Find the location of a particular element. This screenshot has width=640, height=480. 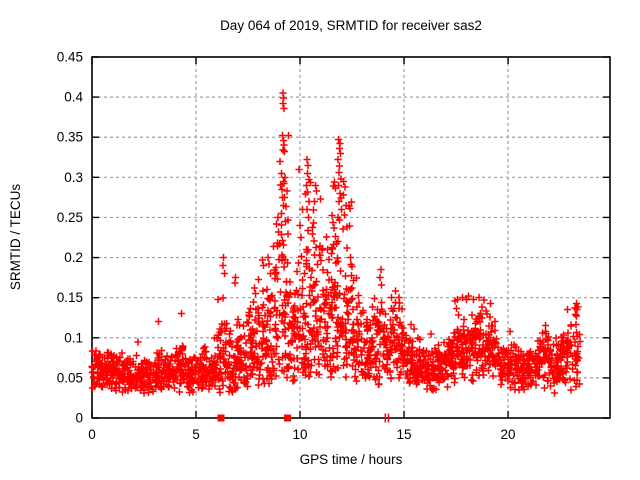

y-tick-label: 0.2 is located at coordinates (73, 257).